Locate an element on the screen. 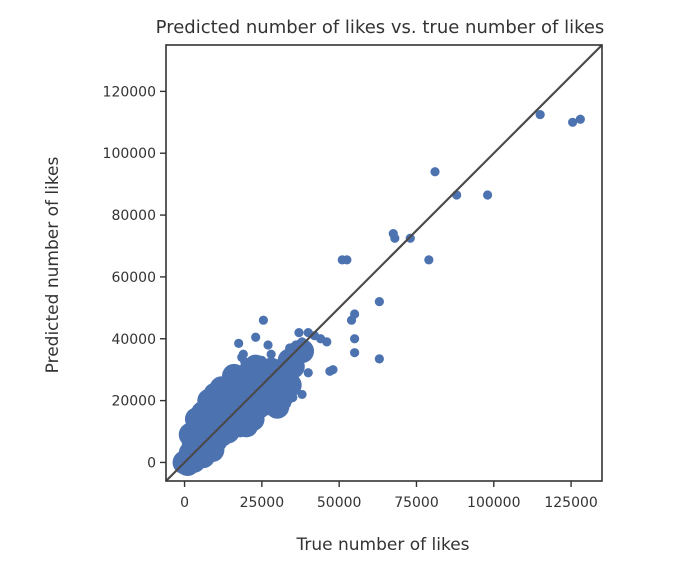 The width and height of the screenshot is (692, 580). y-tick-label: 120000 is located at coordinates (129, 92).